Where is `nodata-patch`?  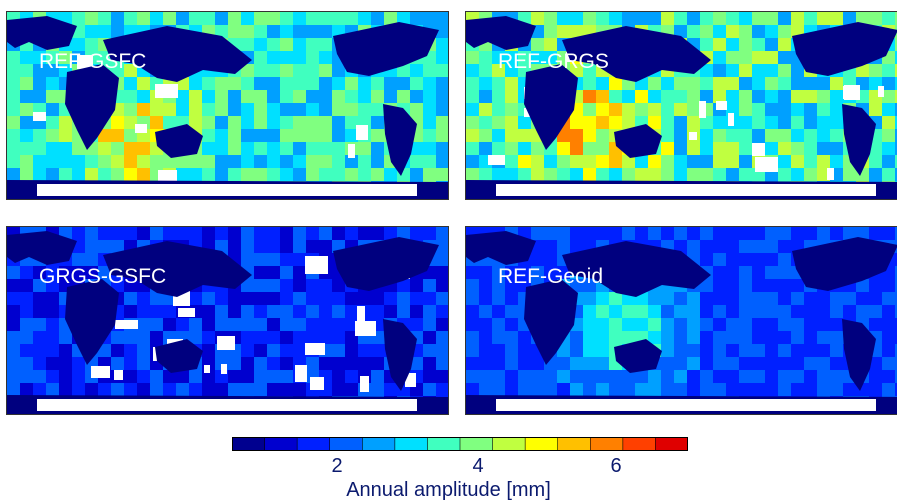
nodata-patch is located at coordinates (186, 312).